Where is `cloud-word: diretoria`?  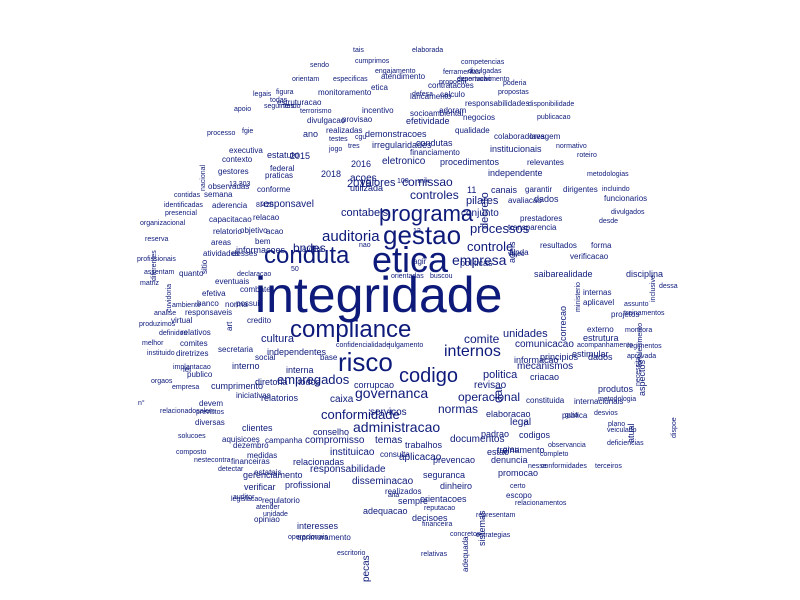
cloud-word: diretoria is located at coordinates (271, 382).